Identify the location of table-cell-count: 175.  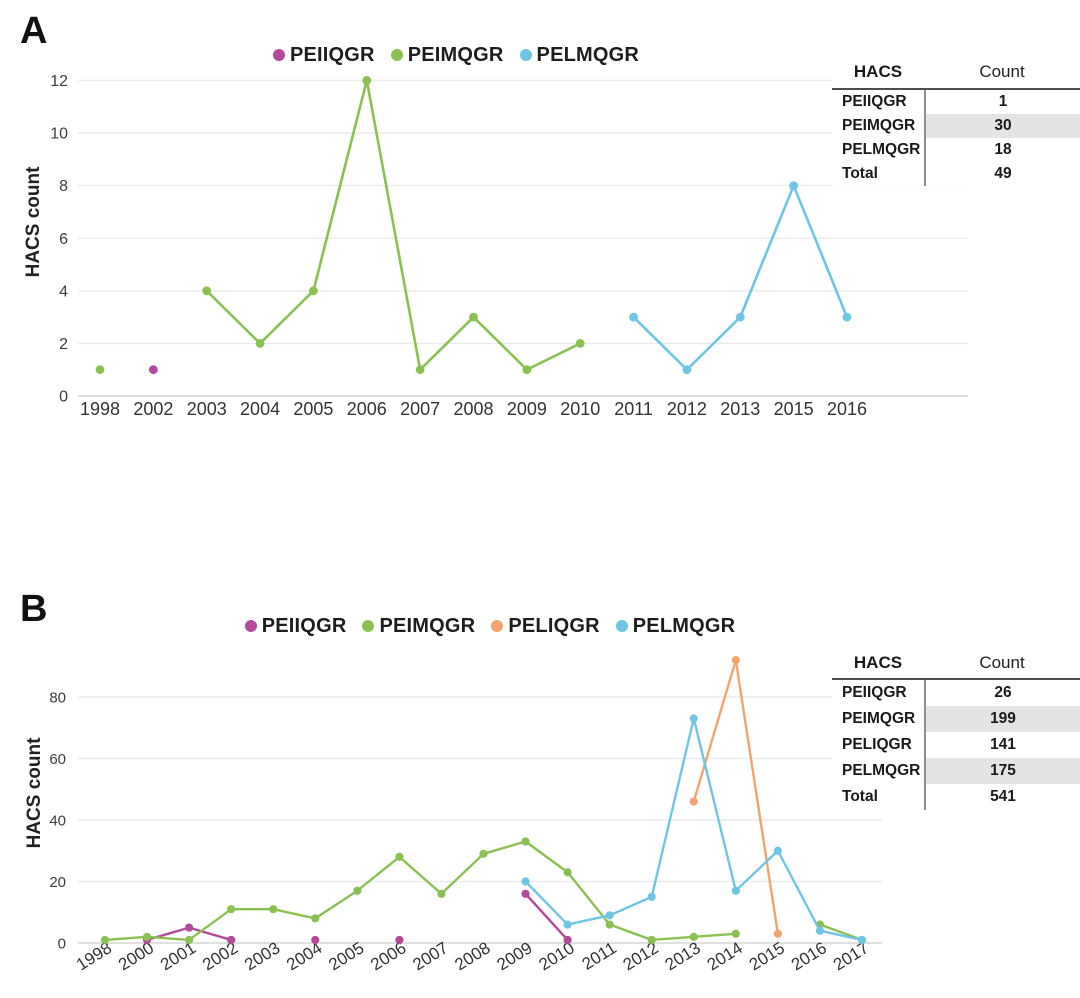
(1002, 771).